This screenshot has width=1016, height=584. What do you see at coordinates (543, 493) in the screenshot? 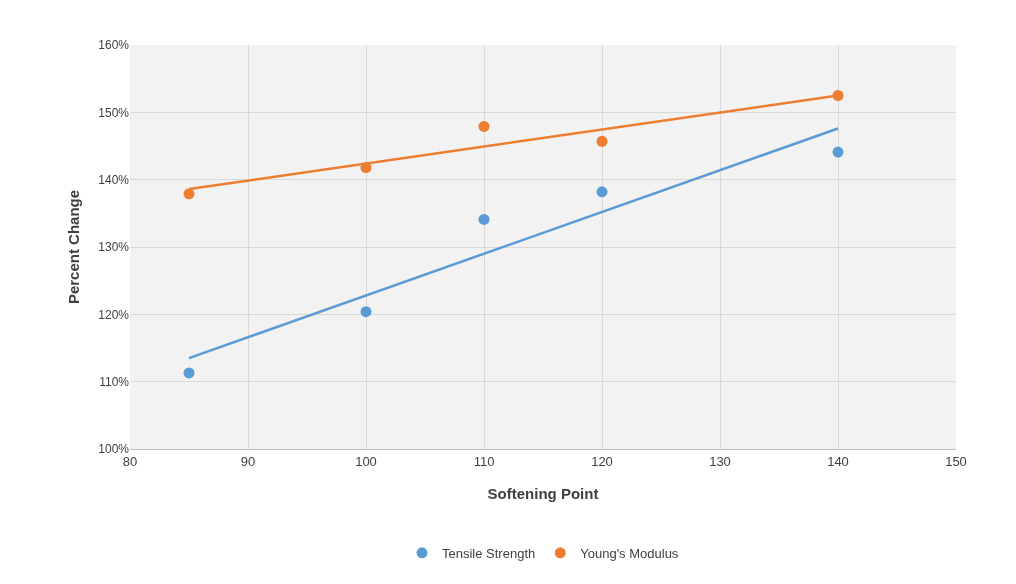
I see `x-axis-title: Softening Point` at bounding box center [543, 493].